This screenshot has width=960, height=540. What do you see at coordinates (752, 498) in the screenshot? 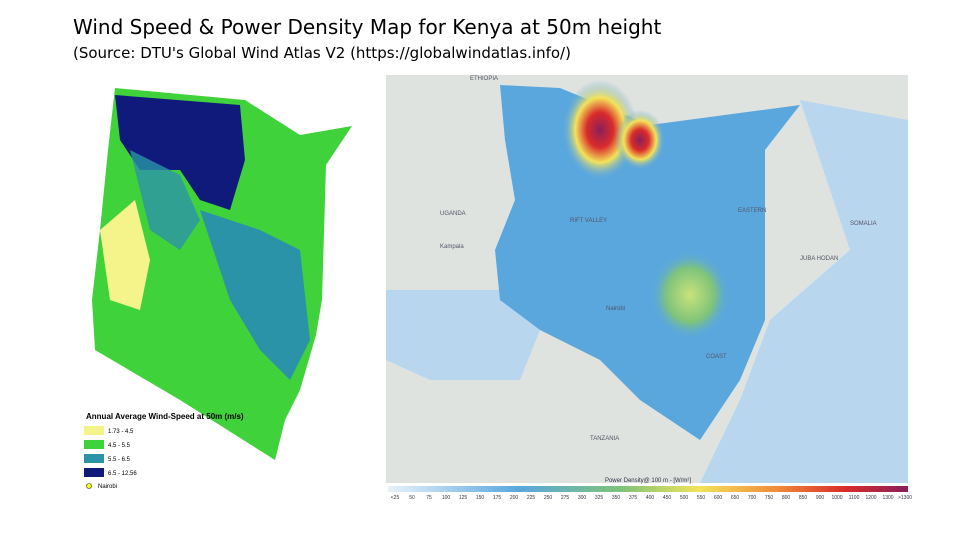
I see `colorbar-label: 700` at bounding box center [752, 498].